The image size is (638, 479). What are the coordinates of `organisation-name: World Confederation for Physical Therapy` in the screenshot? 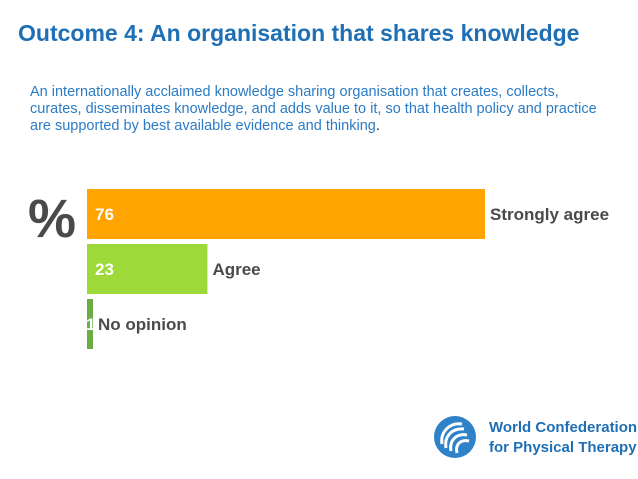 It's located at (563, 438).